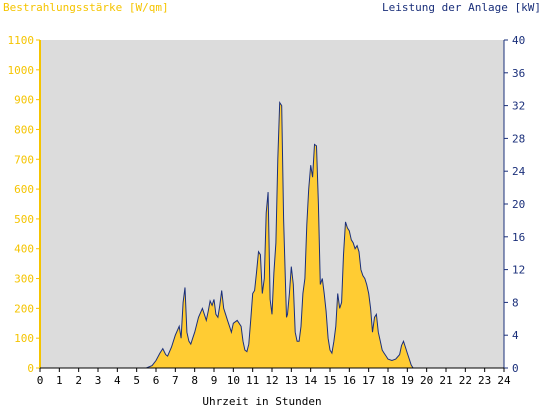 The width and height of the screenshot is (544, 408). I want to click on left-tick-label: 600, so click(24, 189).